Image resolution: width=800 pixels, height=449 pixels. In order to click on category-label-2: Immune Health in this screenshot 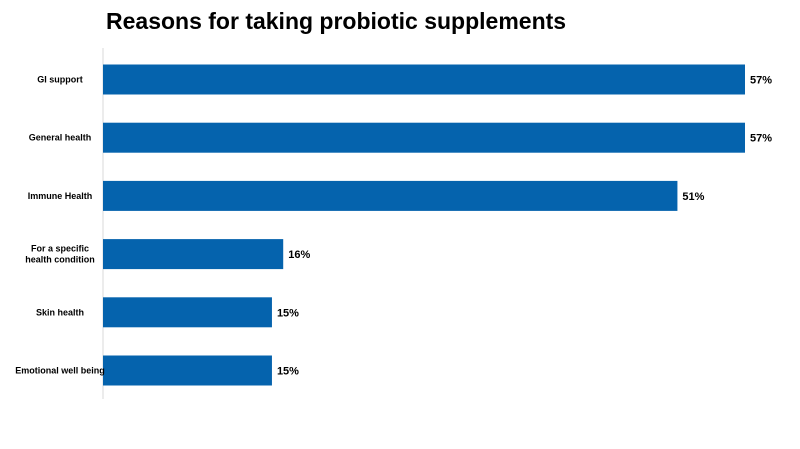, I will do `click(60, 196)`.